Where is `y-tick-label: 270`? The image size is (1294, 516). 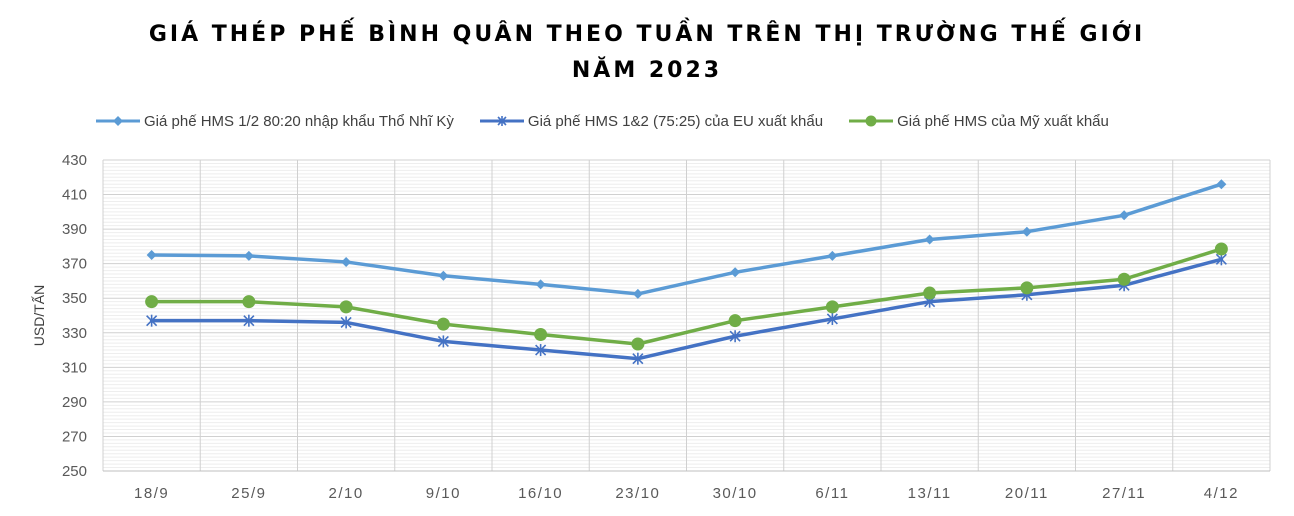 y-tick-label: 270 is located at coordinates (74, 436).